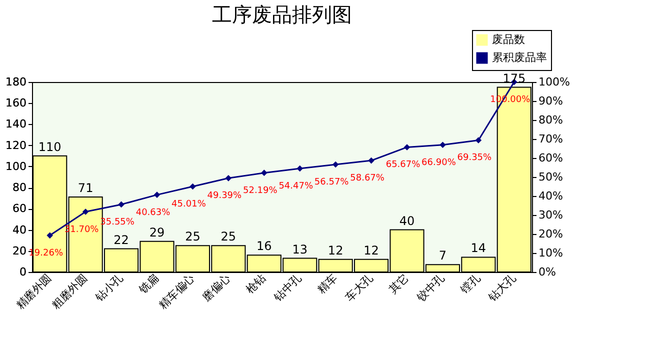 The image size is (647, 338). What do you see at coordinates (16, 124) in the screenshot?
I see `y-tick-label: 140` at bounding box center [16, 124].